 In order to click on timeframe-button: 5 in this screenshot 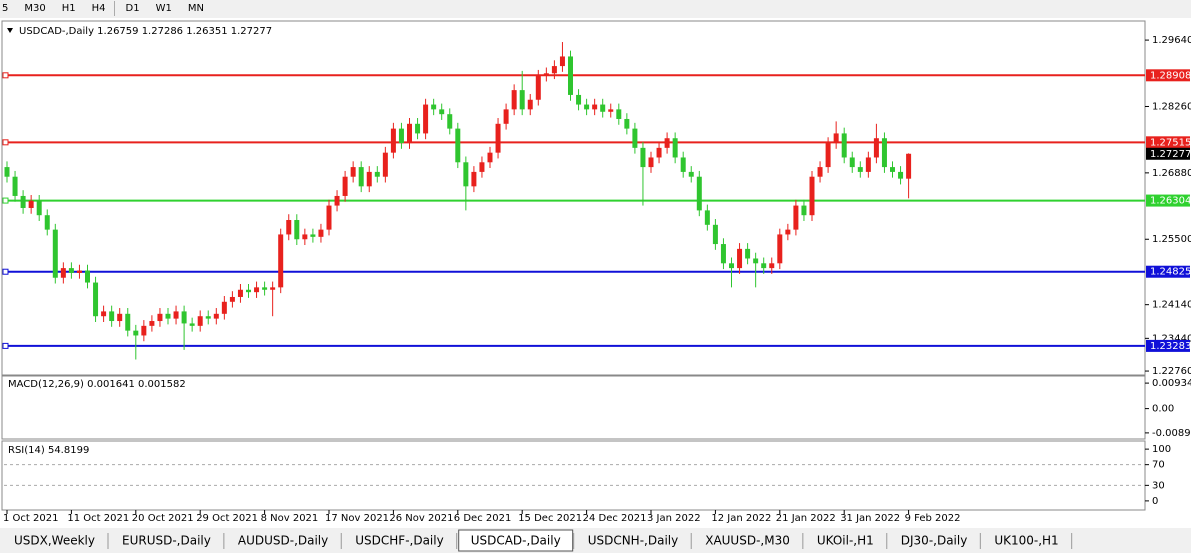, I will do `click(5, 8)`.